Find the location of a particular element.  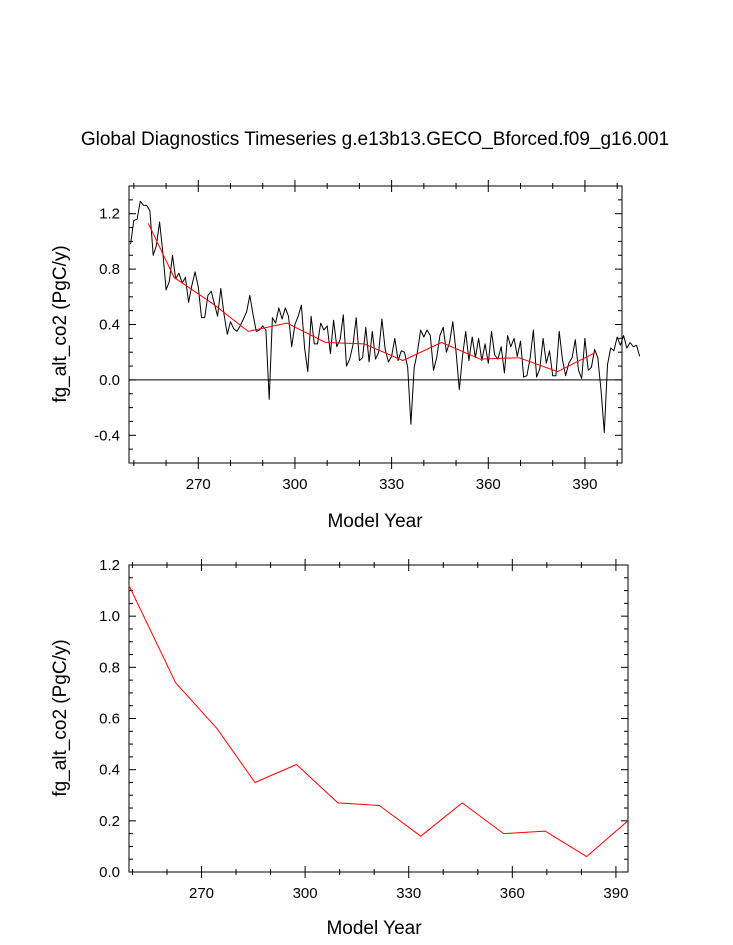

bottom-y-tick-labels: 0.0 0.2 0.4 0.6 0.8 1.0 1.2 is located at coordinates (109, 719).